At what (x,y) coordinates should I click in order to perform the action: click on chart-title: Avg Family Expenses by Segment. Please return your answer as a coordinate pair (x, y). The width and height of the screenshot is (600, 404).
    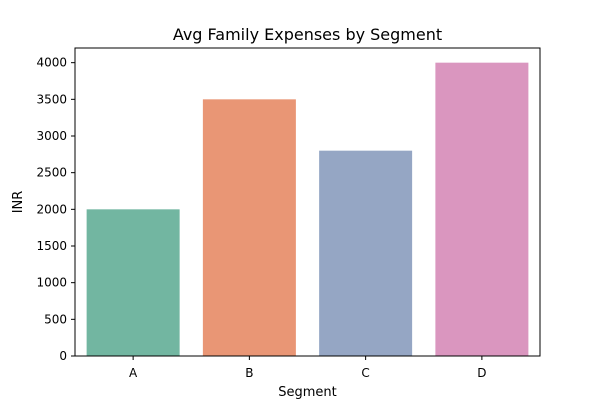
    Looking at the image, I should click on (307, 34).